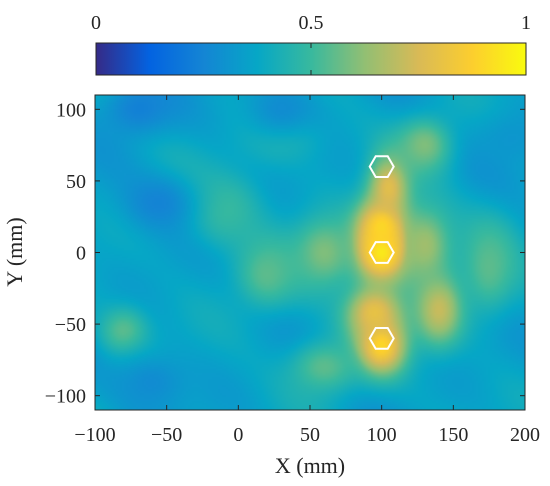 The image size is (550, 486). I want to click on colorbar: 0 0.5 1, so click(311, 44).